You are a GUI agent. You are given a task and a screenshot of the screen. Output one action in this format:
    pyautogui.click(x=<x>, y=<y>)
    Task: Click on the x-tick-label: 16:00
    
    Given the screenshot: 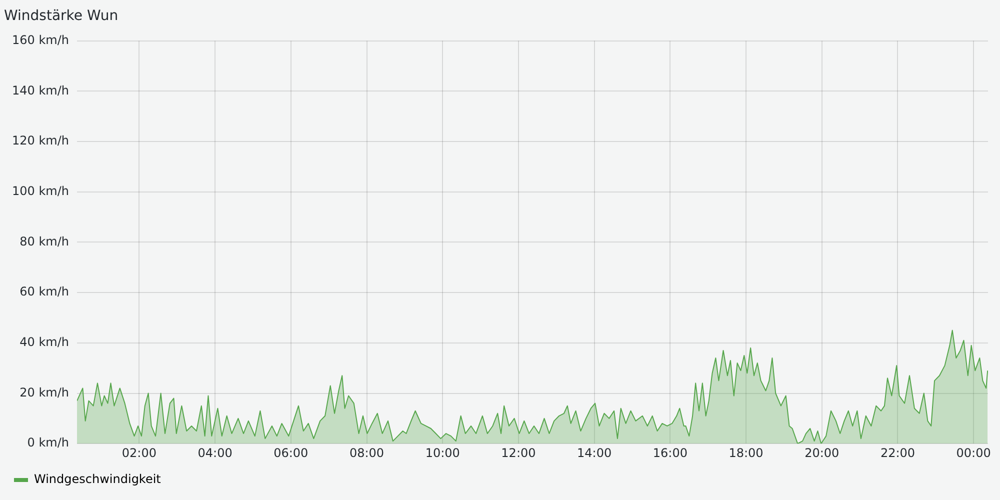 What is the action you would take?
    pyautogui.click(x=670, y=453)
    